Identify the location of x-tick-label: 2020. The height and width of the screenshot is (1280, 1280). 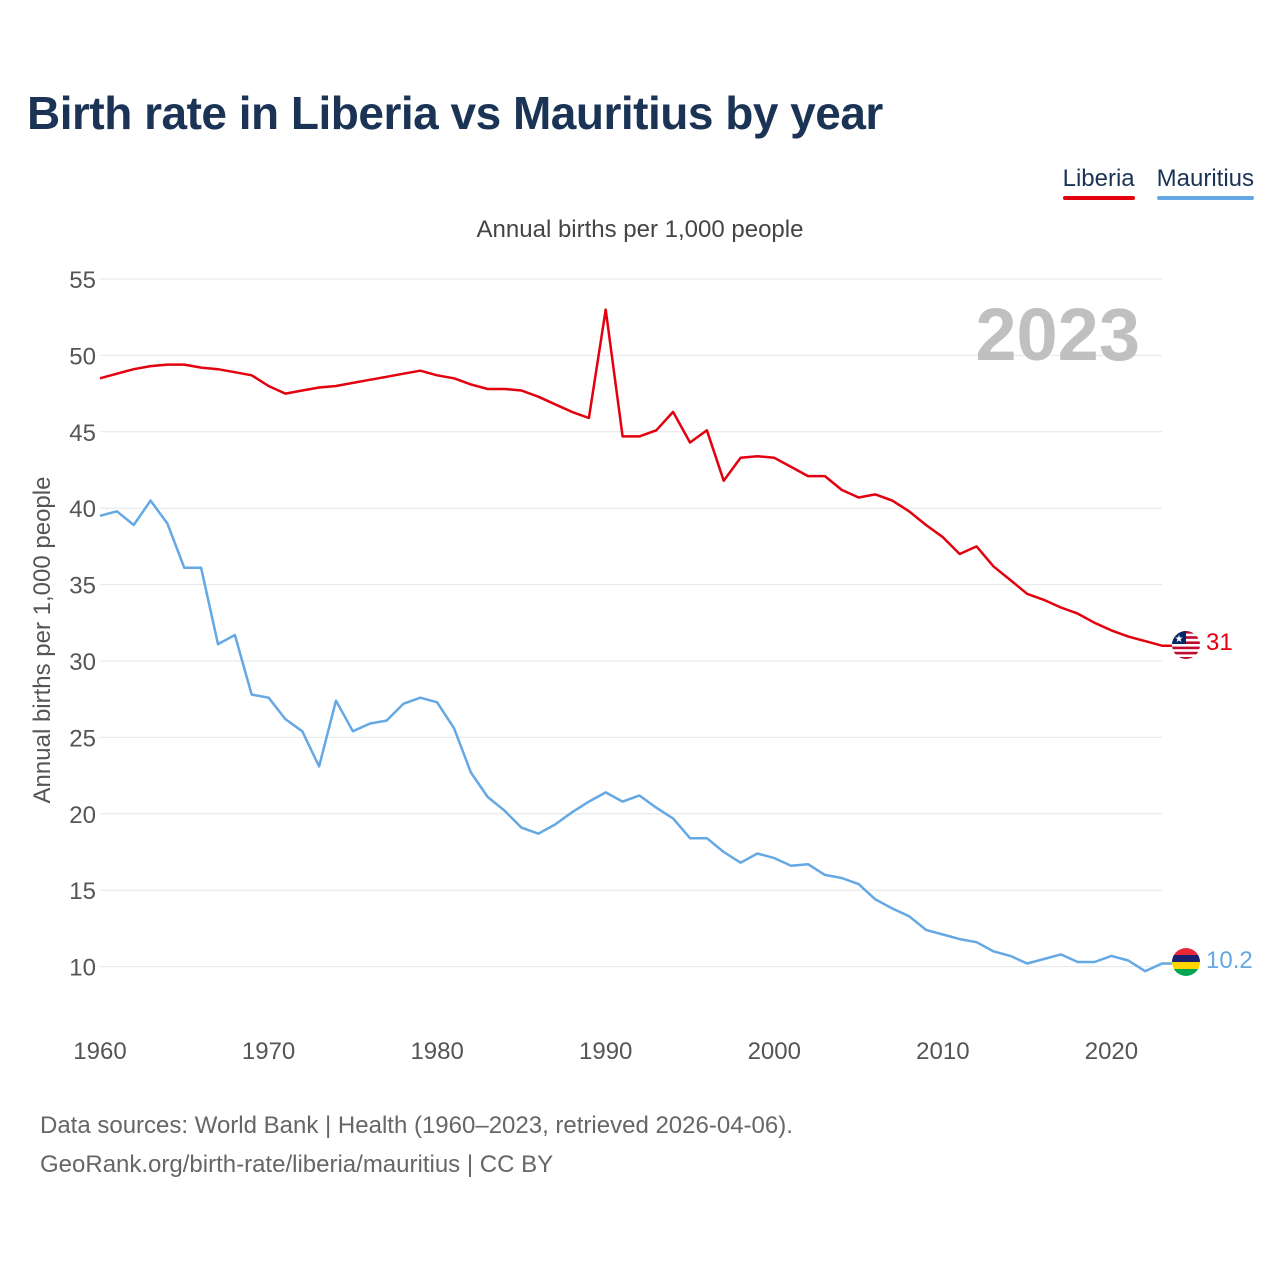
(1111, 1051).